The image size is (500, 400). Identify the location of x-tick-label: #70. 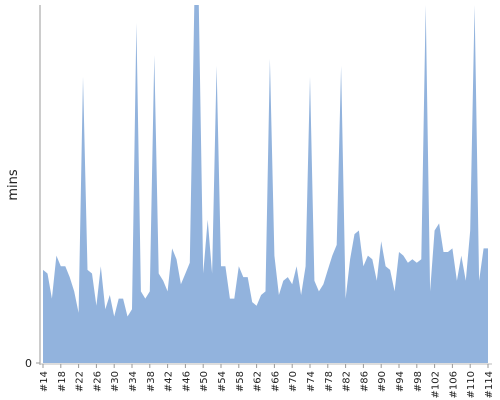
(293, 381).